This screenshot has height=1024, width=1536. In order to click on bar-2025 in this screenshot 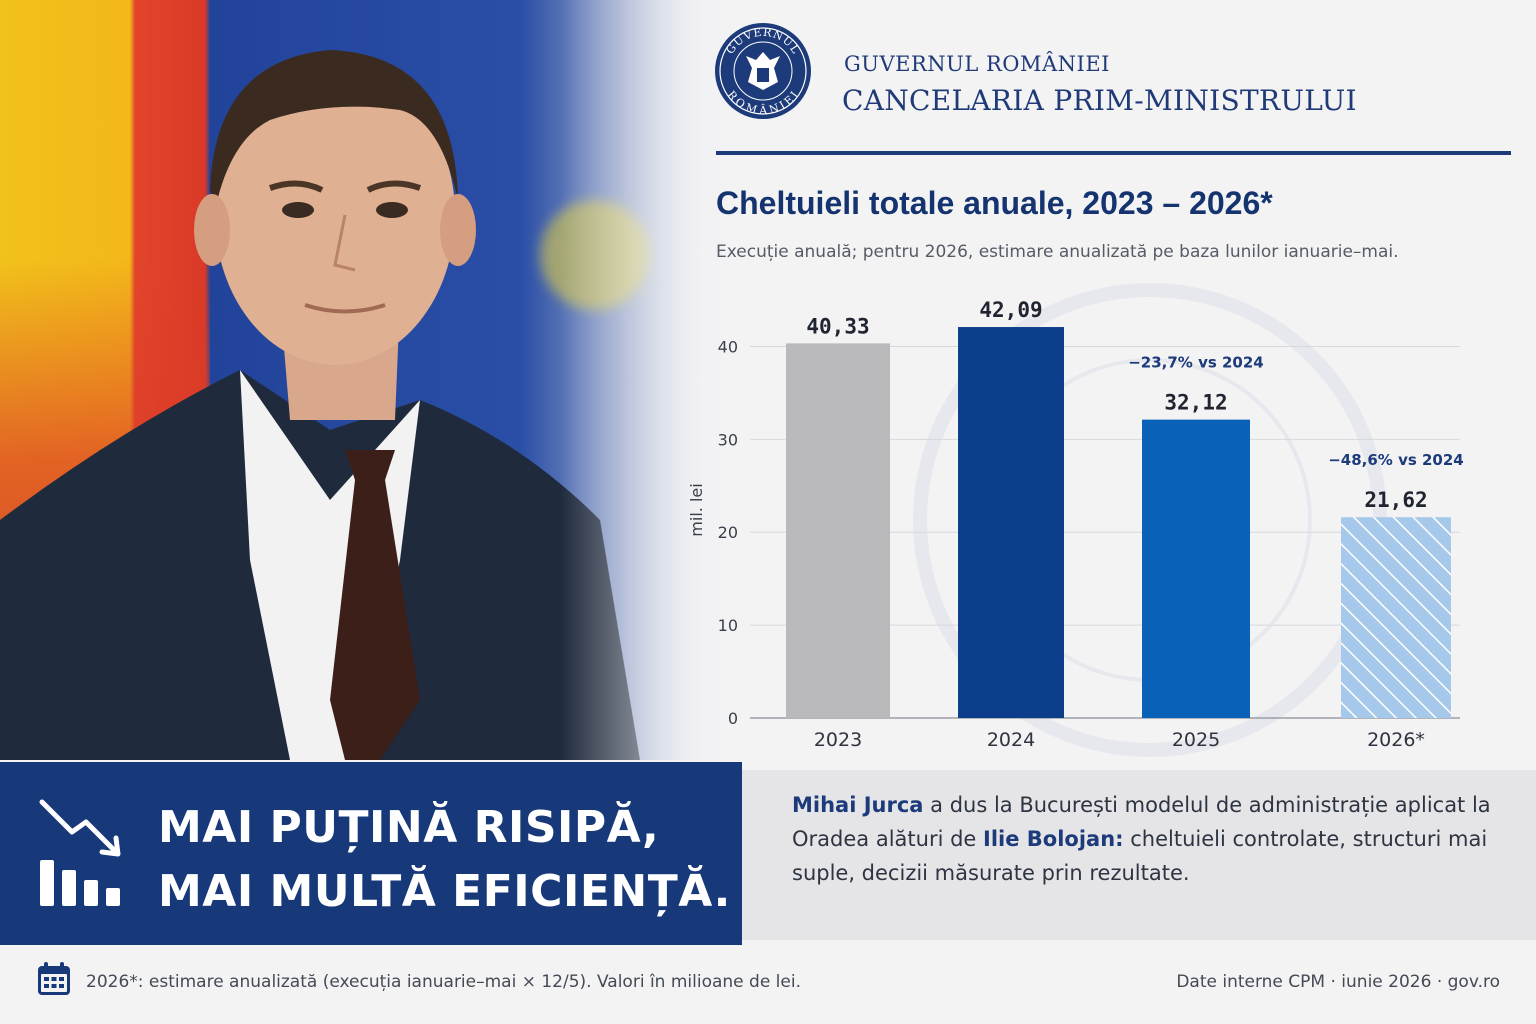, I will do `click(1196, 568)`.